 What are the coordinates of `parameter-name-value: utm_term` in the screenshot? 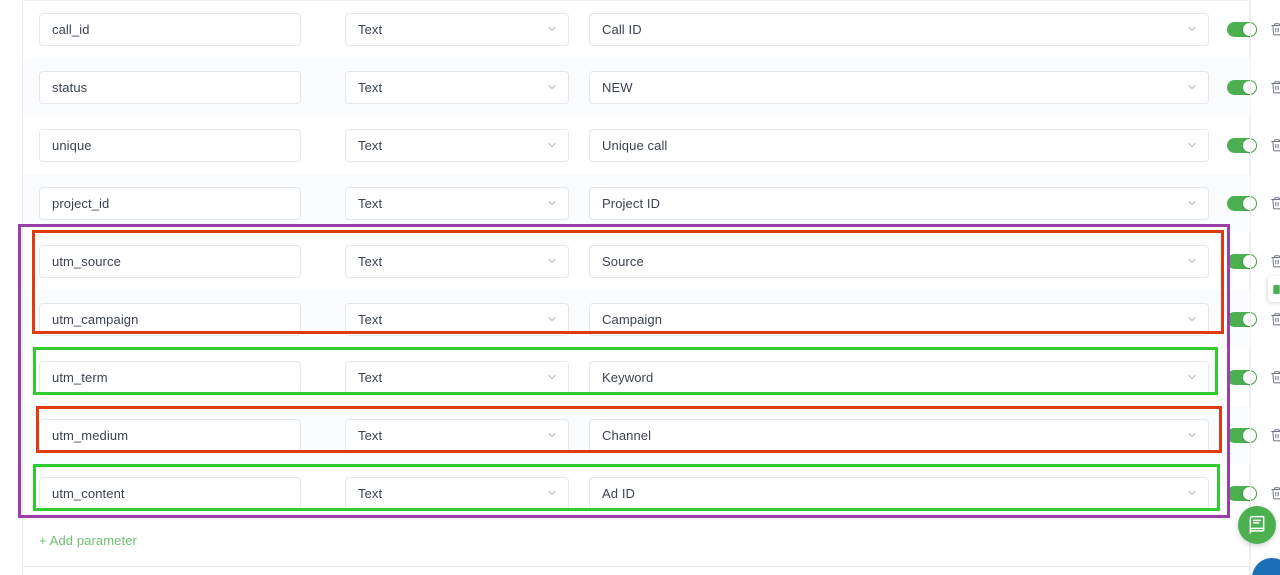 It's located at (80, 377).